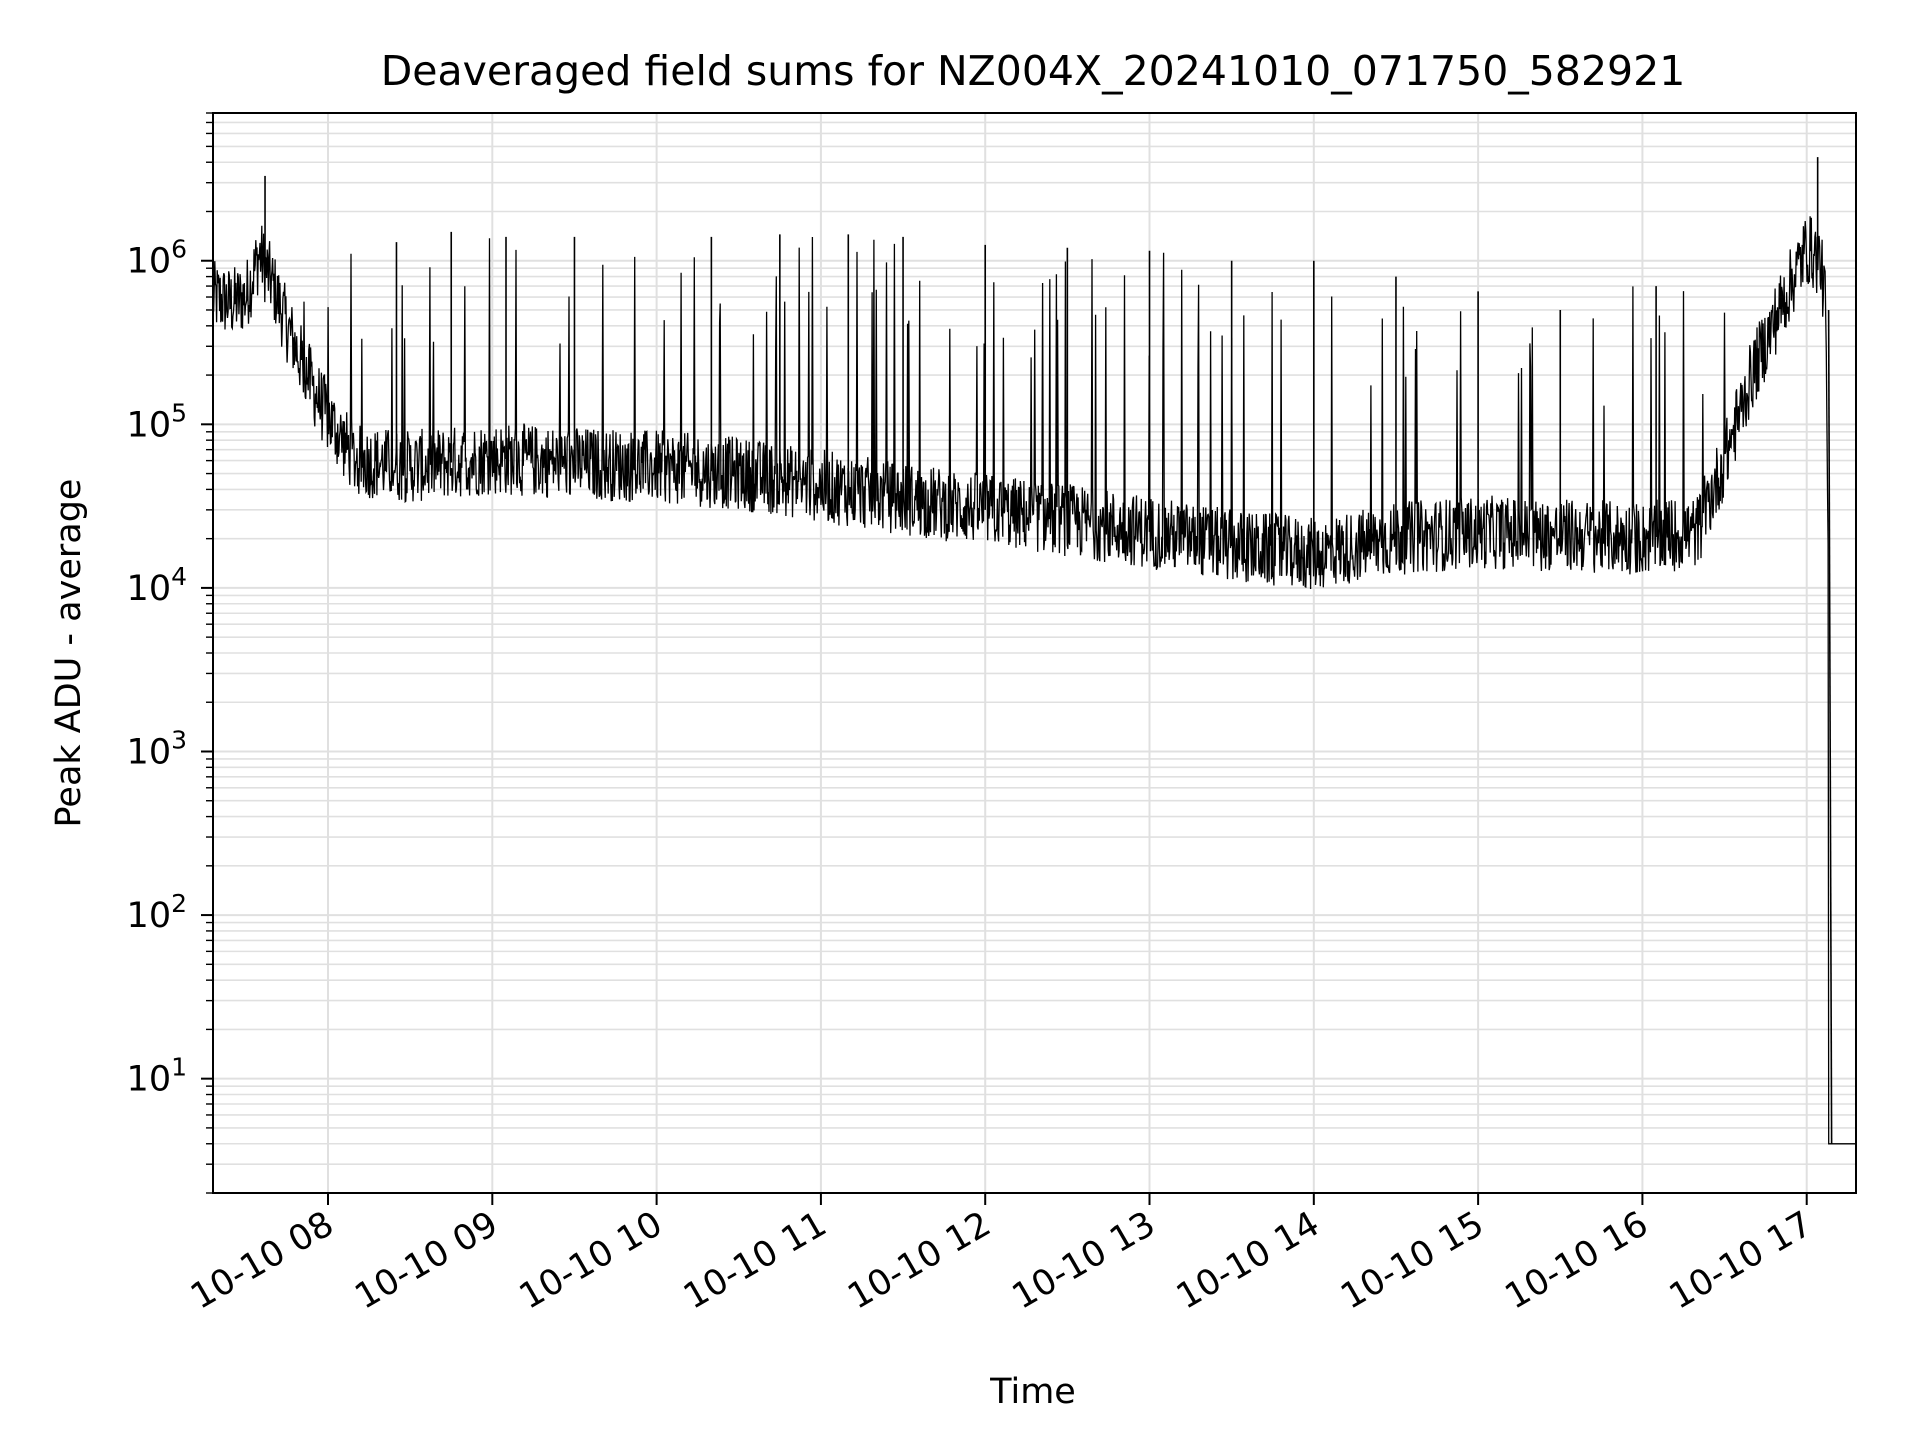 The height and width of the screenshot is (1440, 1920). Describe the element at coordinates (157, 258) in the screenshot. I see `y-tick-label: 10⁶` at that location.